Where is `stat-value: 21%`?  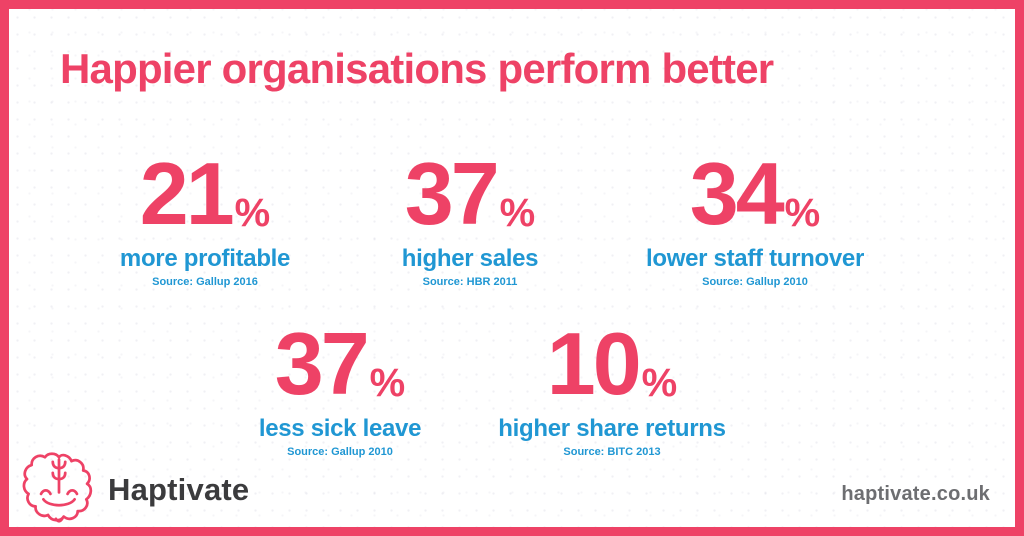
stat-value: 21% is located at coordinates (205, 194).